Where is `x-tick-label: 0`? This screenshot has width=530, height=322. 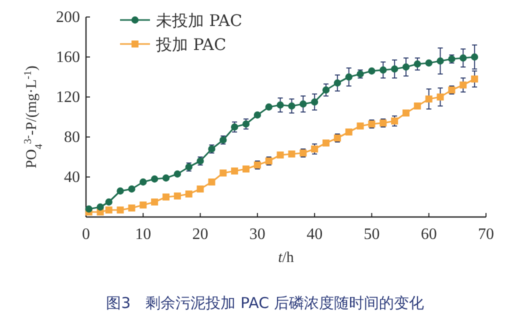 x-tick-label: 0 is located at coordinates (86, 234).